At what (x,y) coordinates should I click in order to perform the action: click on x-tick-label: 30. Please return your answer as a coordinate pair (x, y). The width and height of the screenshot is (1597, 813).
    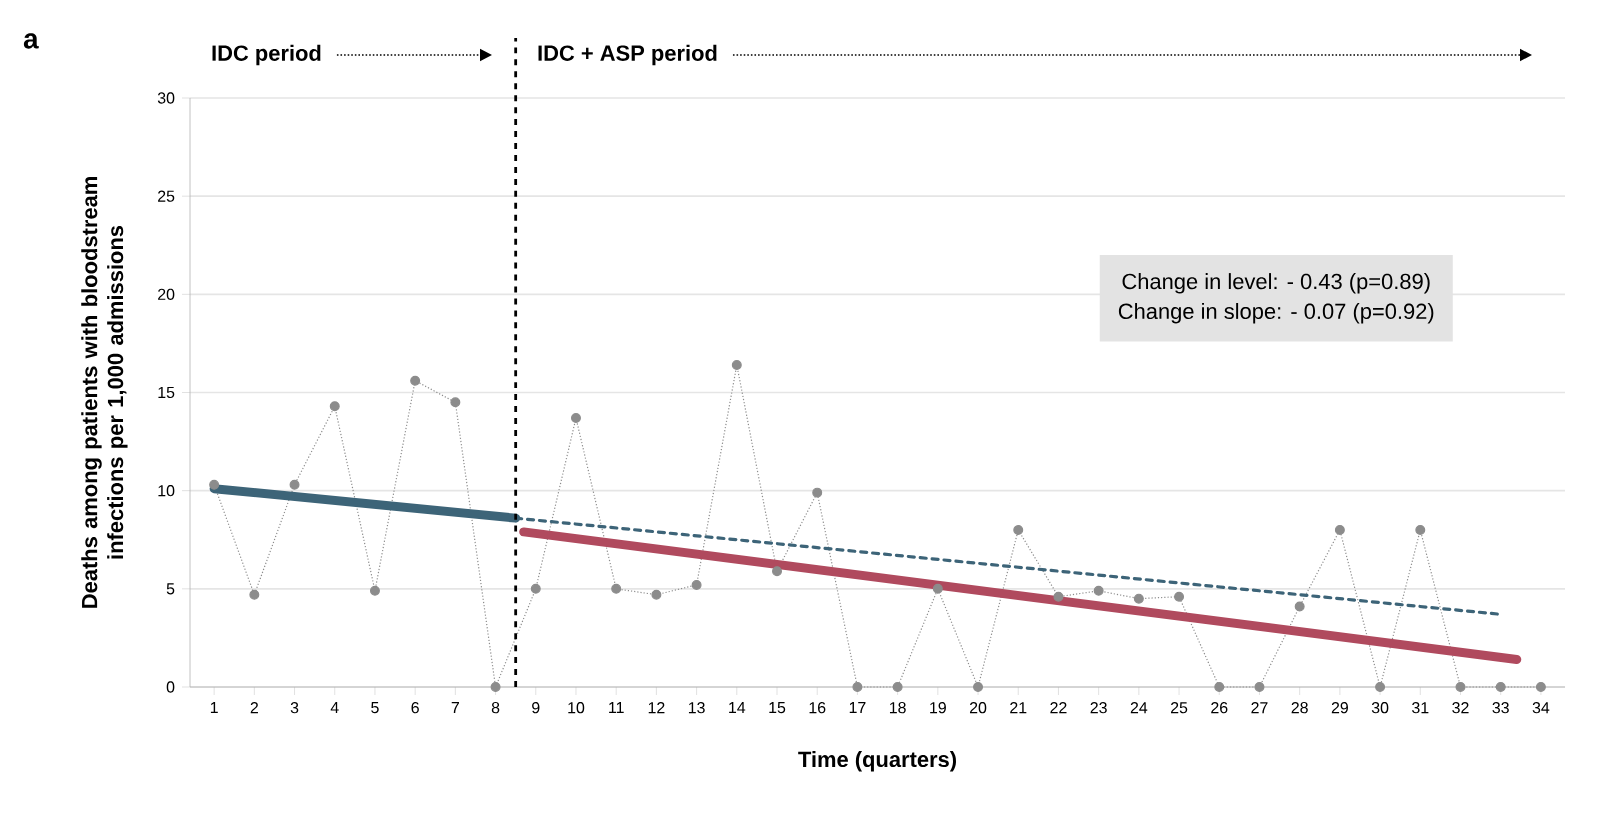
    Looking at the image, I should click on (1380, 708).